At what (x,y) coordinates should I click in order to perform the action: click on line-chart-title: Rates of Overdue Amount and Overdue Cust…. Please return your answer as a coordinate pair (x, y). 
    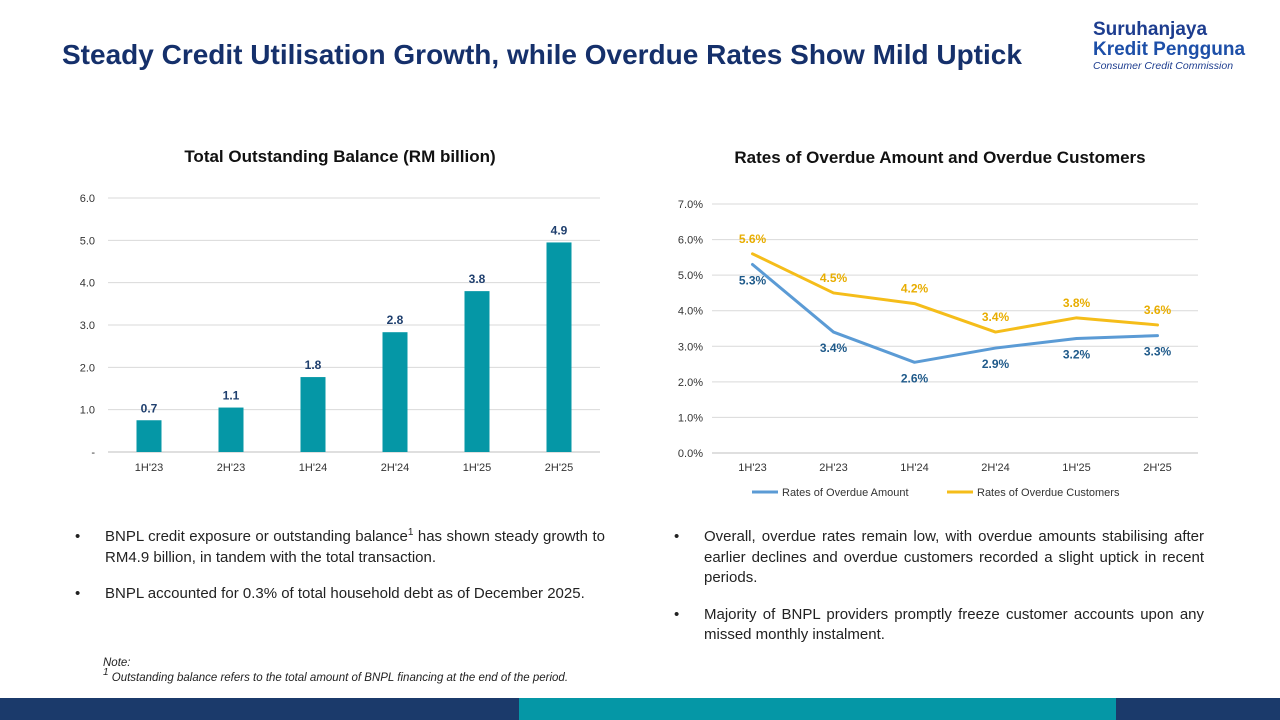
    Looking at the image, I should click on (940, 157).